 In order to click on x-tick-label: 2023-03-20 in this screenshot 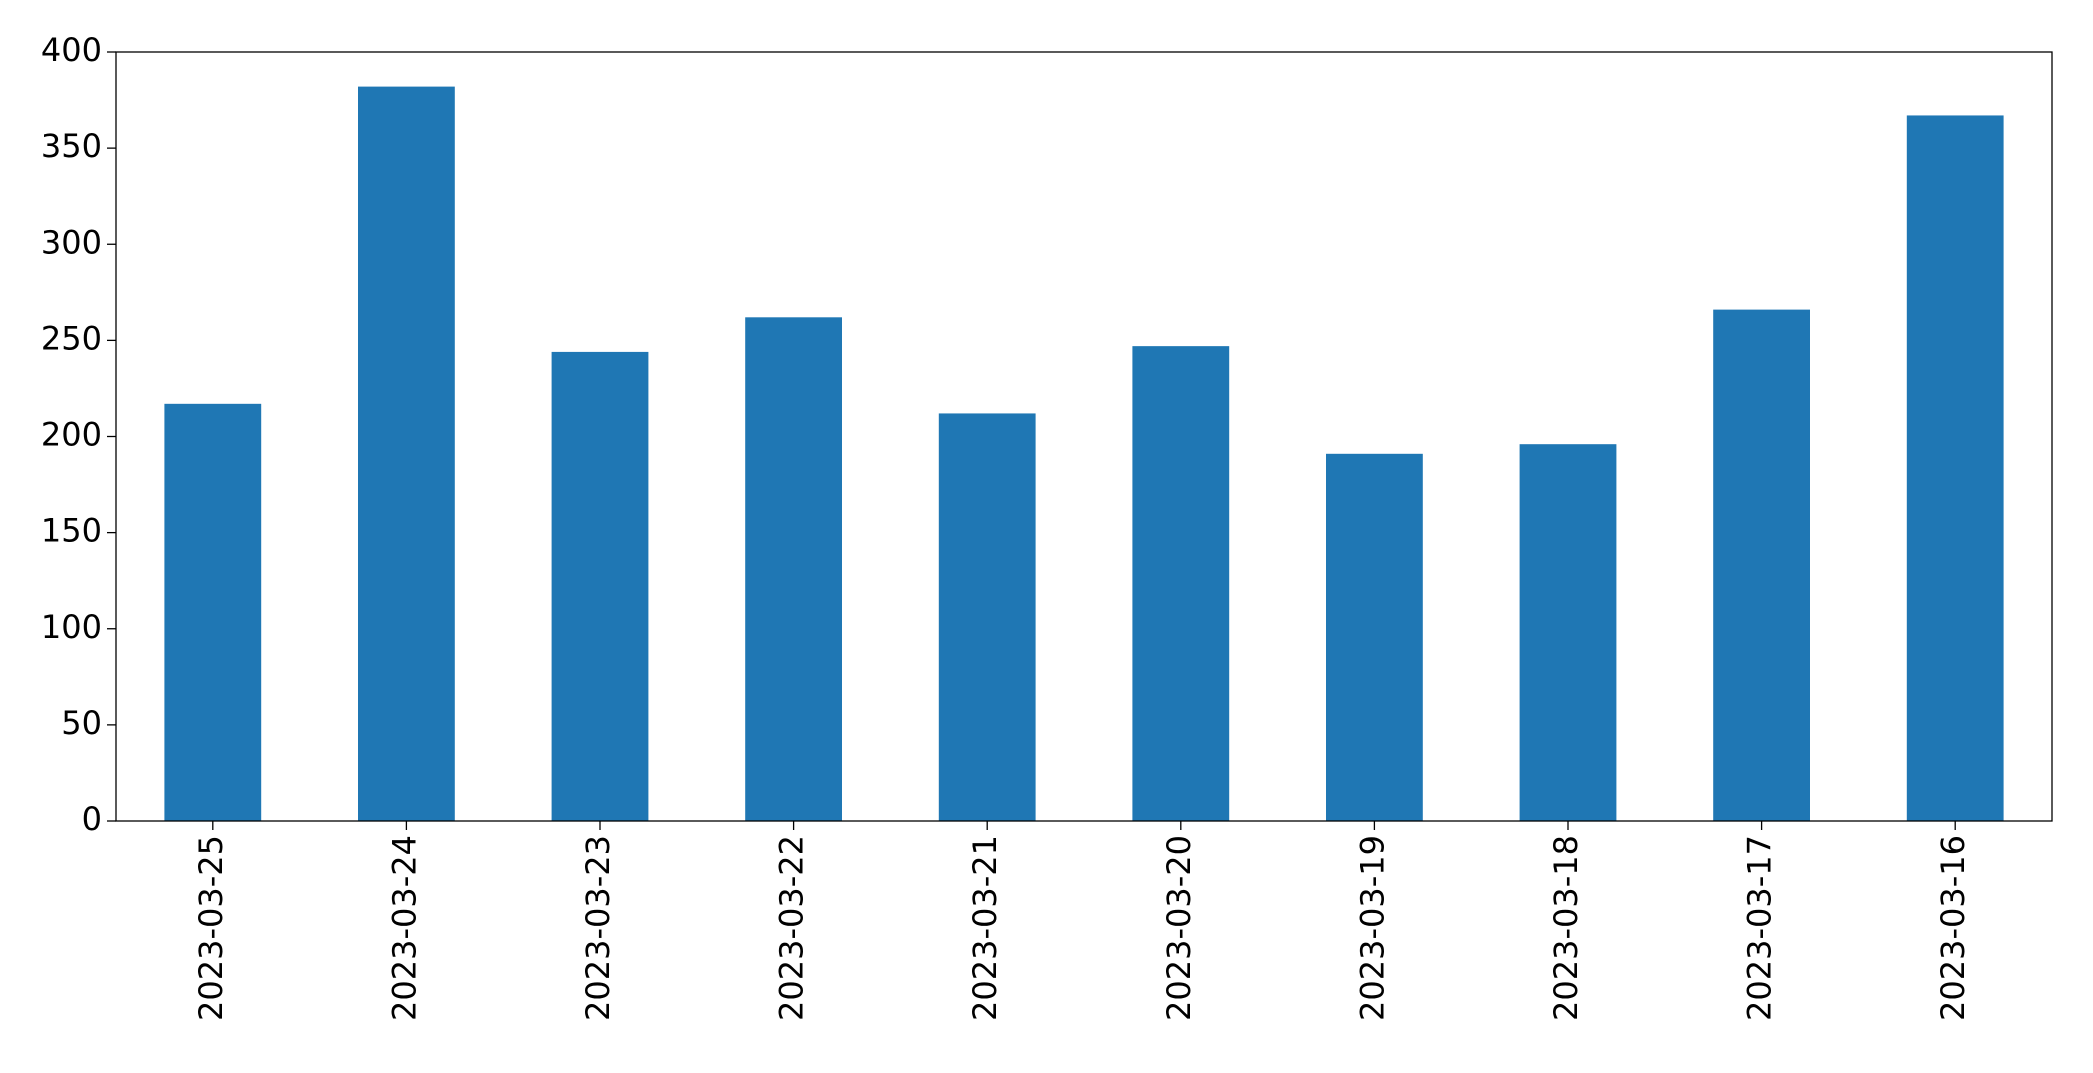, I will do `click(1179, 928)`.